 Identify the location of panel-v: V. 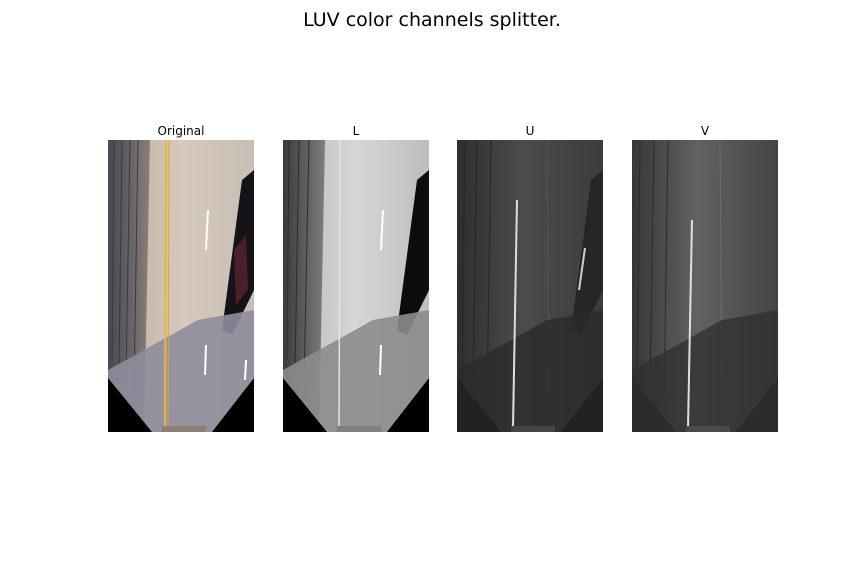
(705, 277).